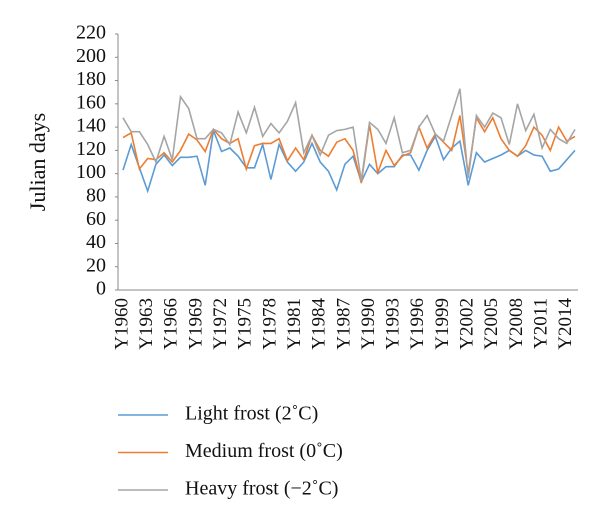 Image resolution: width=600 pixels, height=528 pixels. I want to click on legend-label: Heavy frost (−2˚C), so click(261, 489).